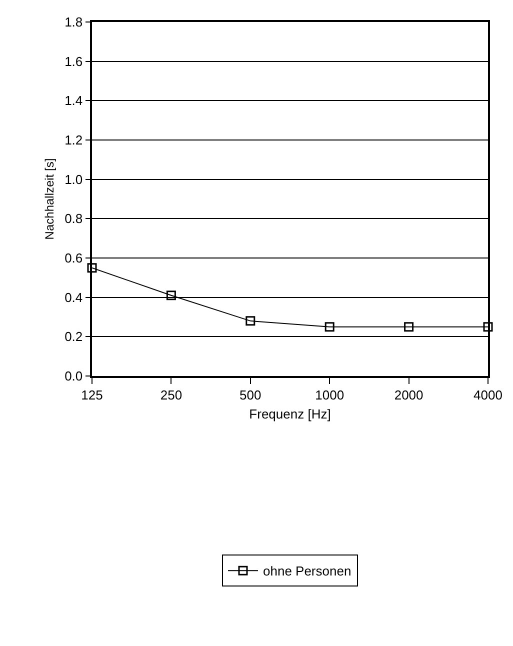 This screenshot has width=513, height=646. Describe the element at coordinates (73, 179) in the screenshot. I see `y-tick-label: 1.0` at that location.